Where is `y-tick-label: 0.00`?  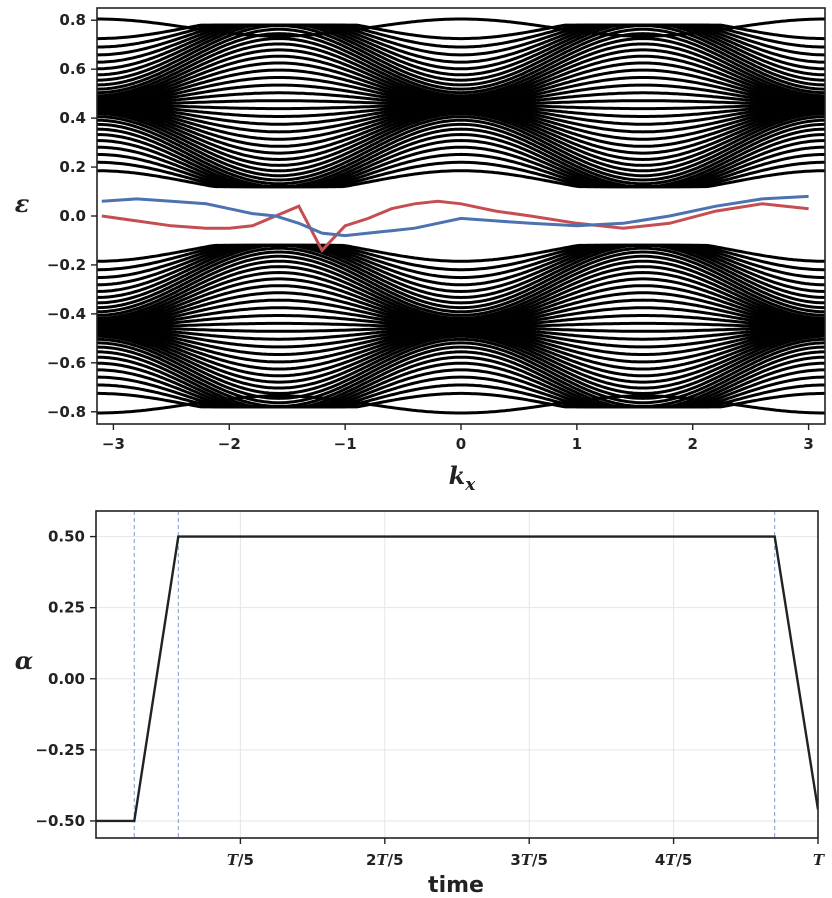
y-tick-label: 0.00 is located at coordinates (66, 679).